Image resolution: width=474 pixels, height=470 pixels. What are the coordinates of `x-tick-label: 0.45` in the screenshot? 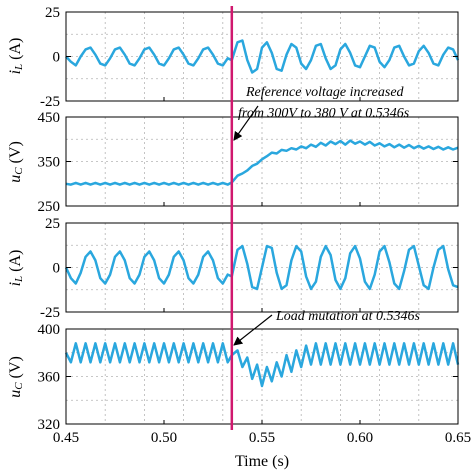 It's located at (66, 438).